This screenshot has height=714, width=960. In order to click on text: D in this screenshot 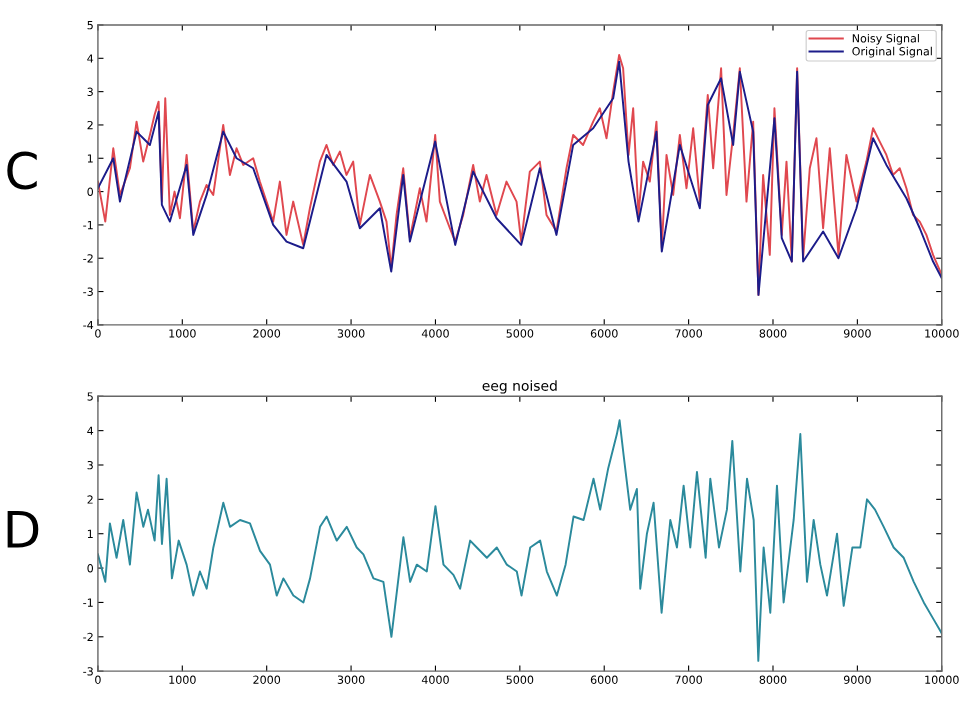, I will do `click(23, 529)`.